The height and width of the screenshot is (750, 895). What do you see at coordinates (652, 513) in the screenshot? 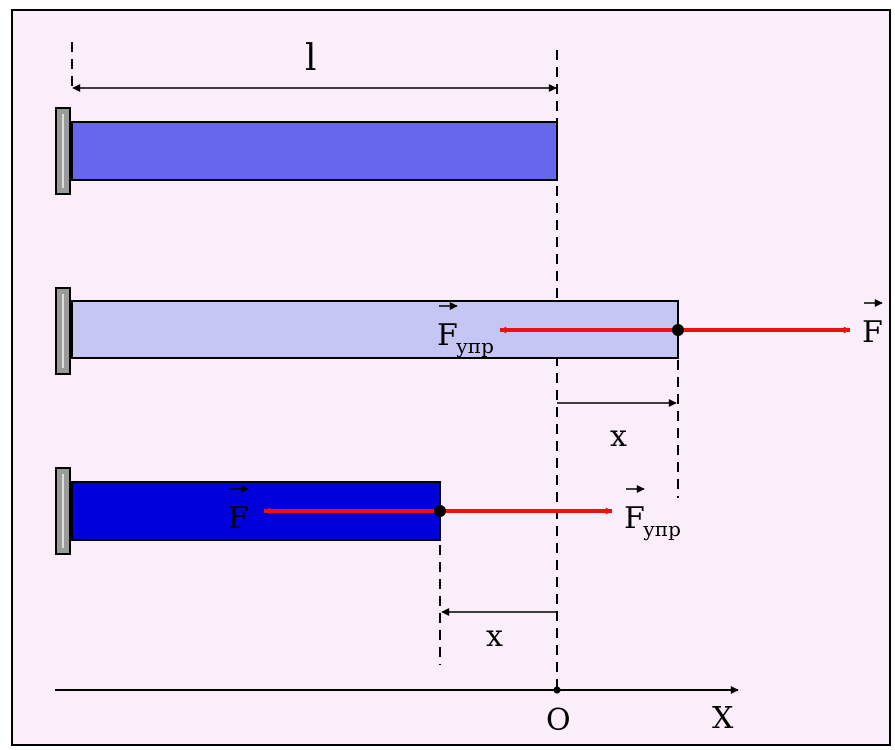
I see `elastic-force-label-compress: F упр` at bounding box center [652, 513].